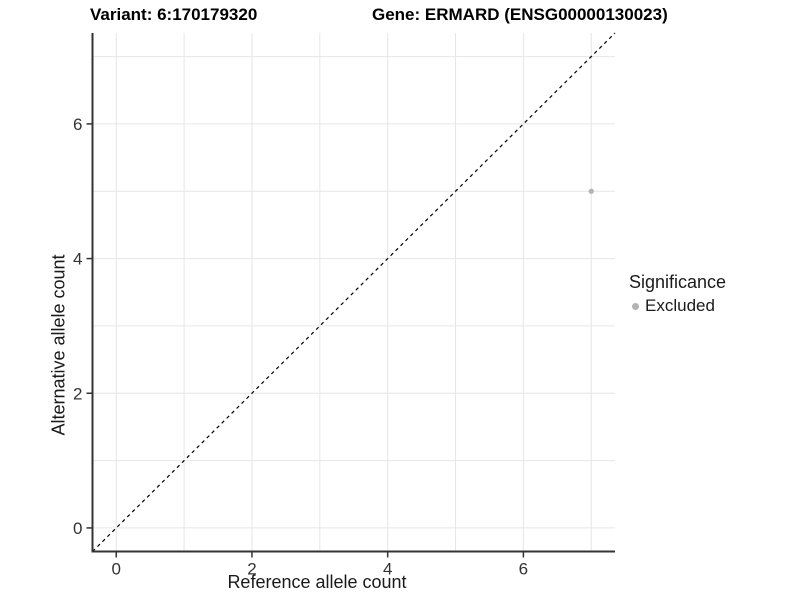 The image size is (800, 600). Describe the element at coordinates (77, 124) in the screenshot. I see `y-tick-label: 6` at that location.